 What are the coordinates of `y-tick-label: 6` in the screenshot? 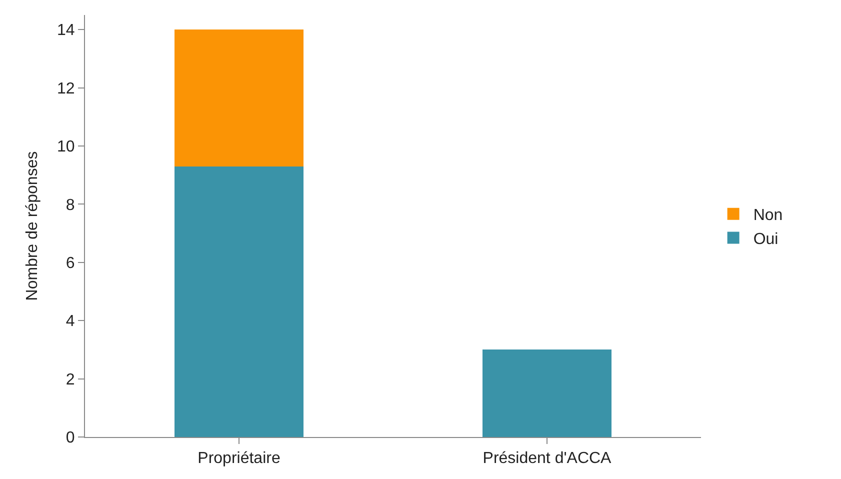 It's located at (70, 263).